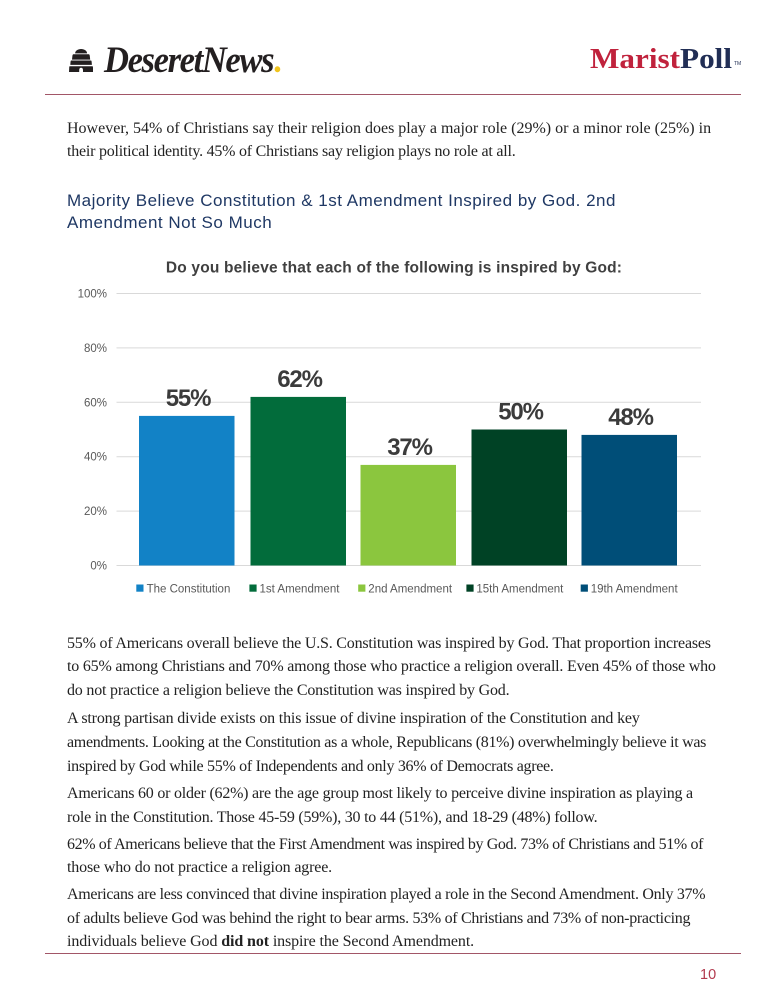  What do you see at coordinates (635, 590) in the screenshot?
I see `svg-text: 19th Amendment` at bounding box center [635, 590].